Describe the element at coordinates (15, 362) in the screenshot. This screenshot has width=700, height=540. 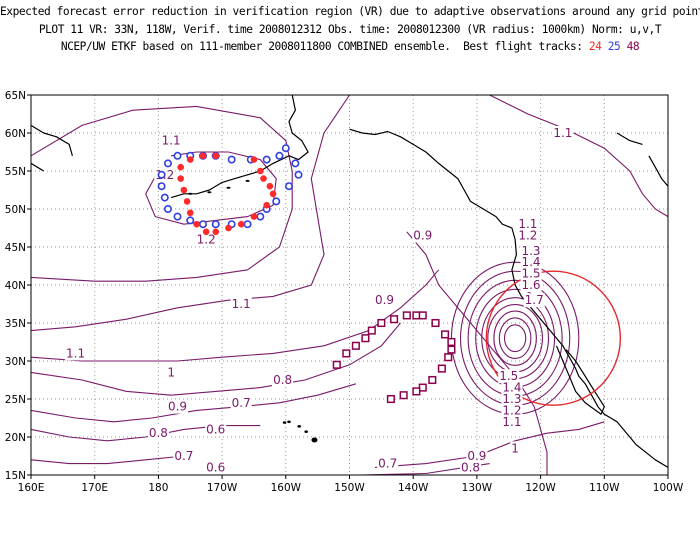
I see `lat-tick-label: 30N` at that location.